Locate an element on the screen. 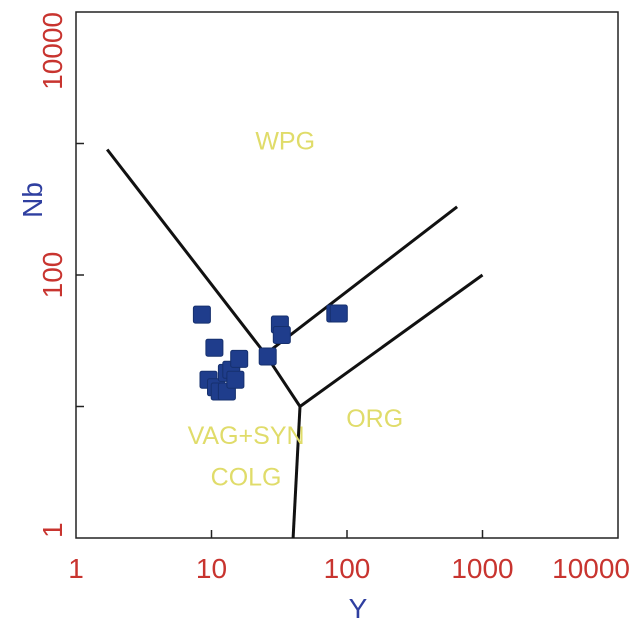 This screenshot has height=625, width=635. region-label-colg: COLG is located at coordinates (246, 478).